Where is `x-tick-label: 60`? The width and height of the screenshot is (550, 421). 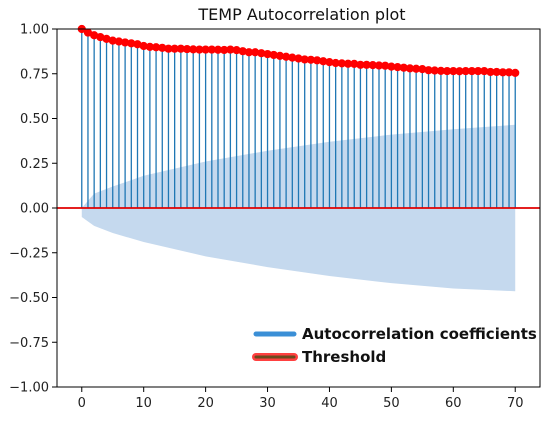
x-tick-label: 60 is located at coordinates (453, 403).